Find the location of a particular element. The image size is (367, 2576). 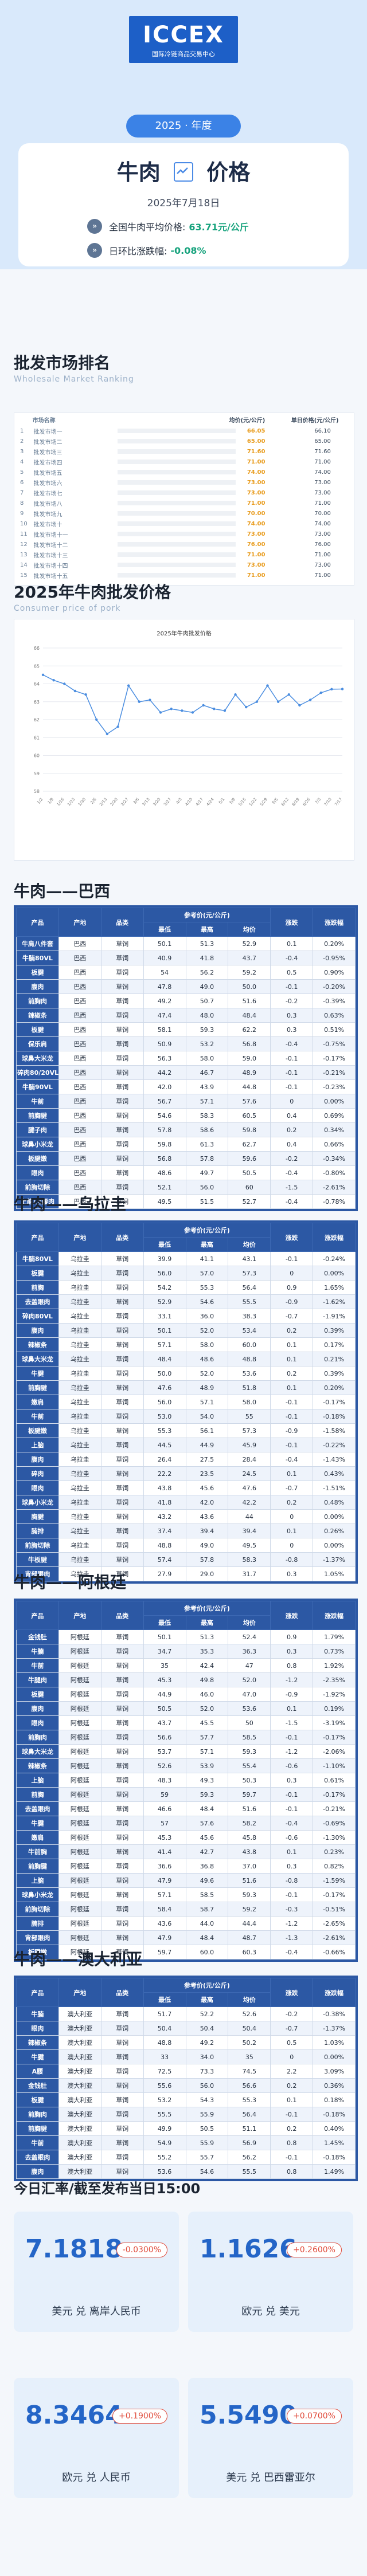

table-cell: 0.66% is located at coordinates (335, 1145).